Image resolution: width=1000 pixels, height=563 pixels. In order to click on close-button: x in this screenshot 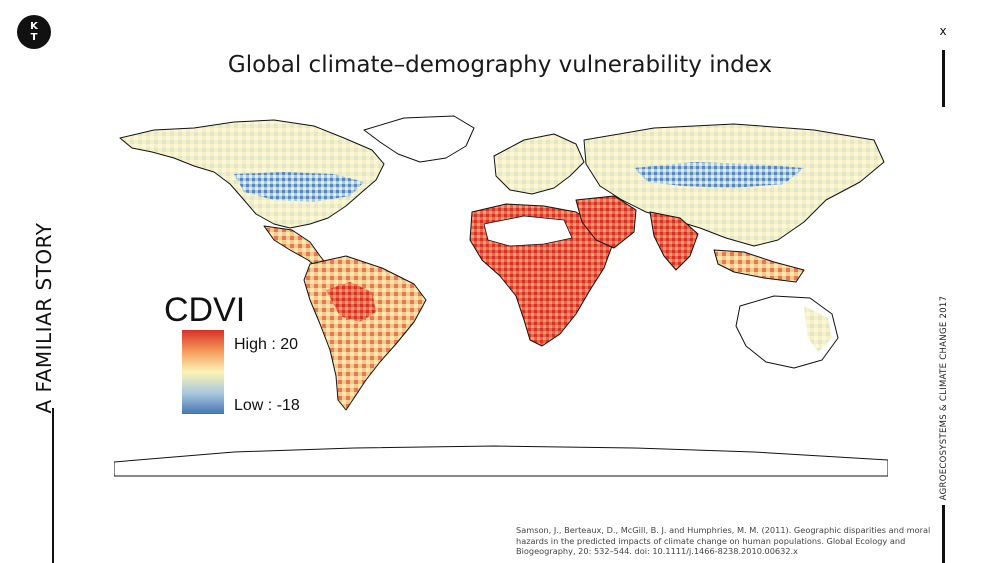, I will do `click(943, 31)`.